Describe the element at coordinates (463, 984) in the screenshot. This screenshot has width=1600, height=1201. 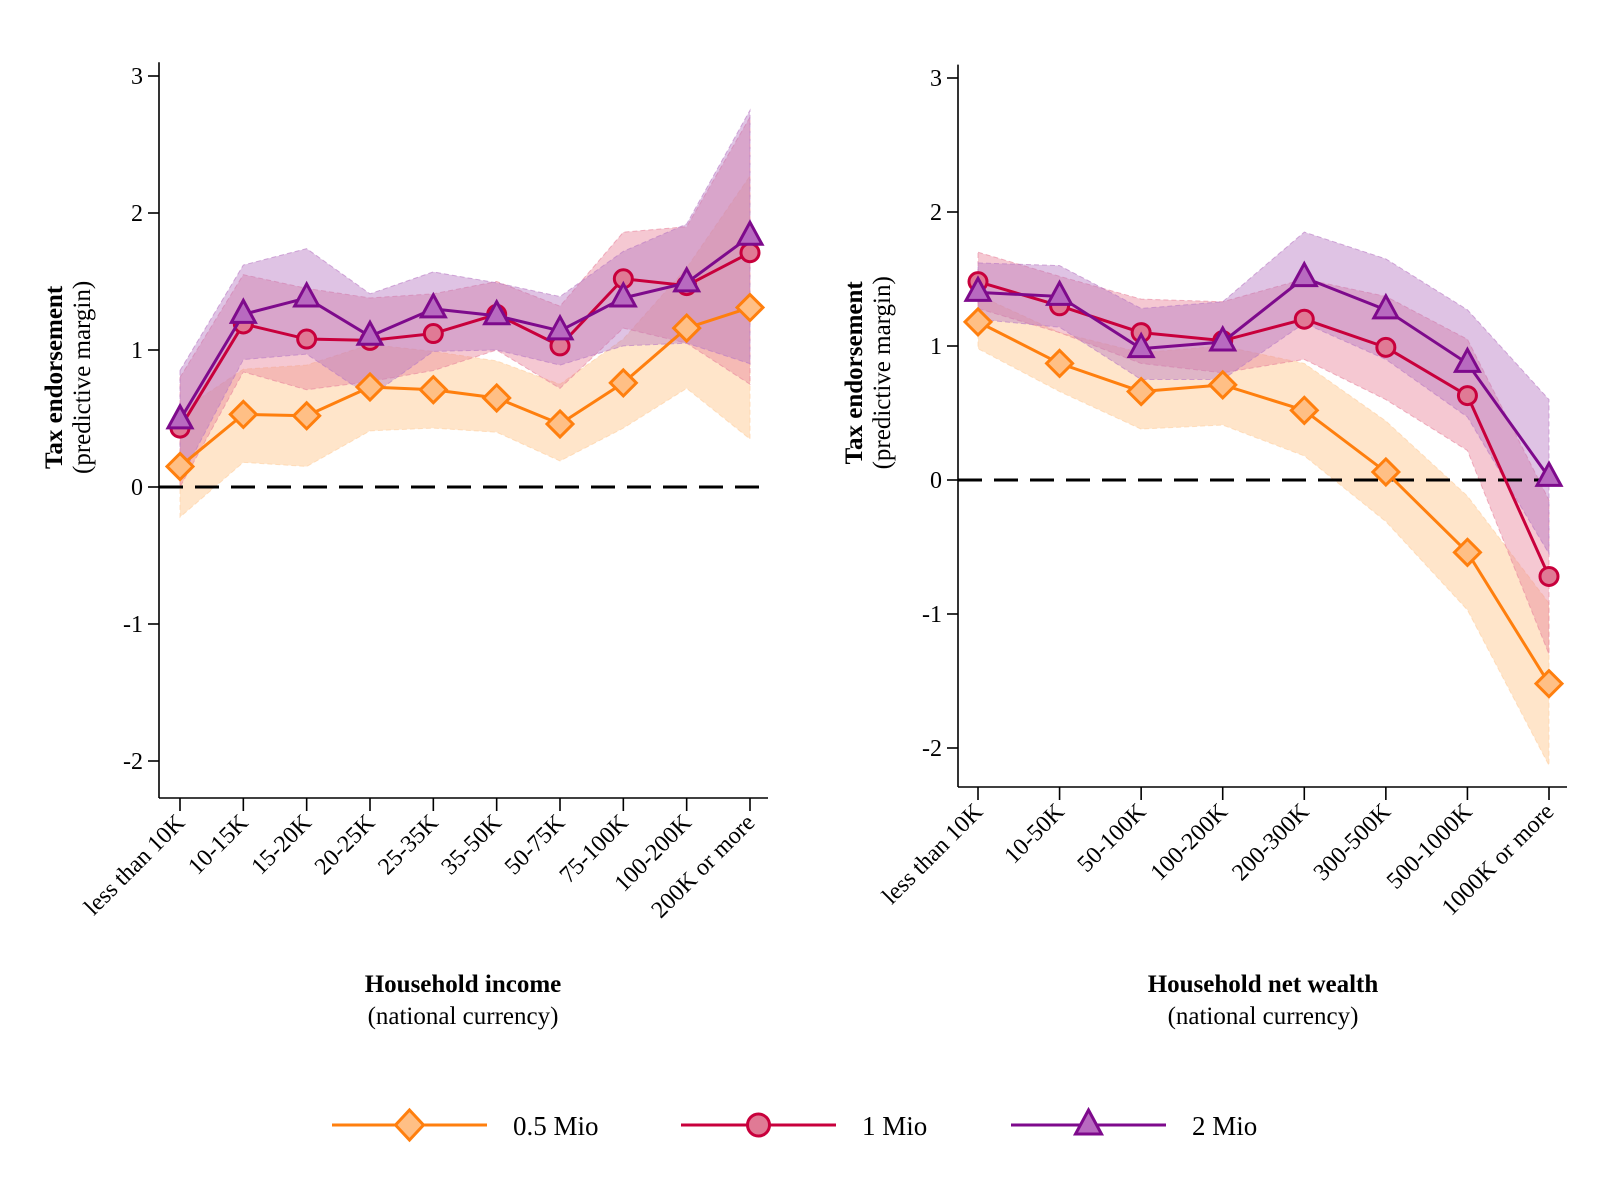
I see `x-axis-title: Household income` at that location.